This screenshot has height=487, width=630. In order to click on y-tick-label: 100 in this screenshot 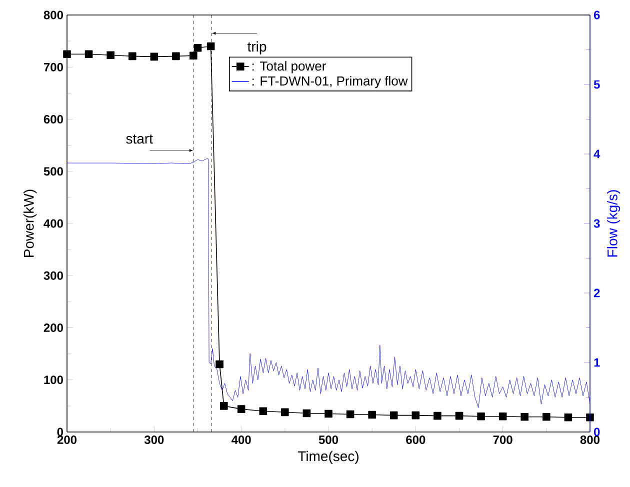, I will do `click(53, 380)`.